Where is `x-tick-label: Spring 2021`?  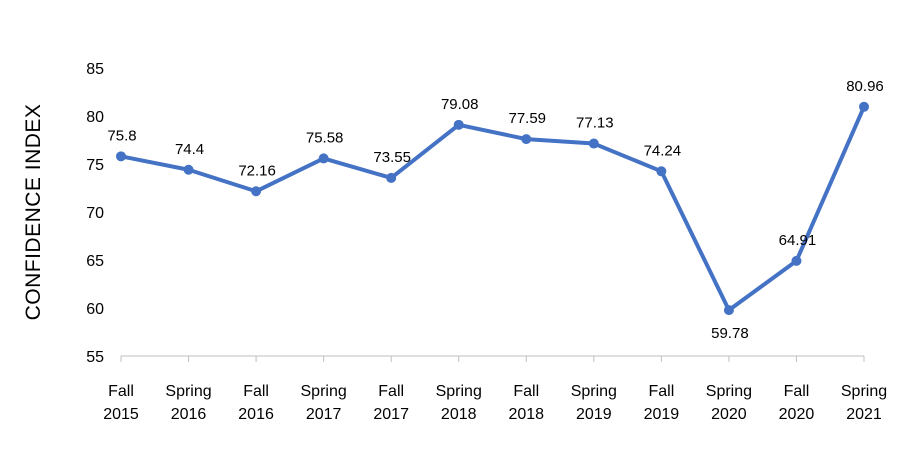
x-tick-label: Spring 2021 is located at coordinates (864, 403).